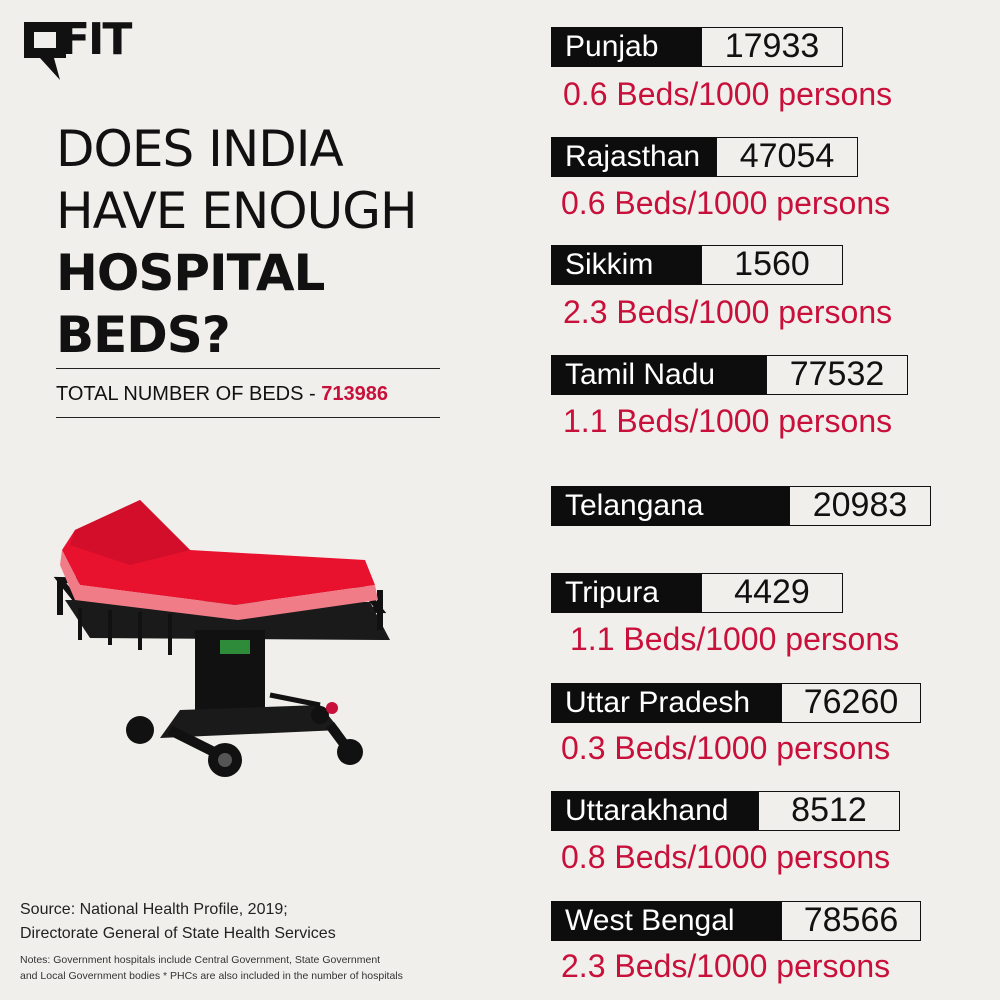 This screenshot has width=1000, height=1000. What do you see at coordinates (726, 748) in the screenshot?
I see `state-beds-per-capita: 0.3 Beds/1000 persons` at bounding box center [726, 748].